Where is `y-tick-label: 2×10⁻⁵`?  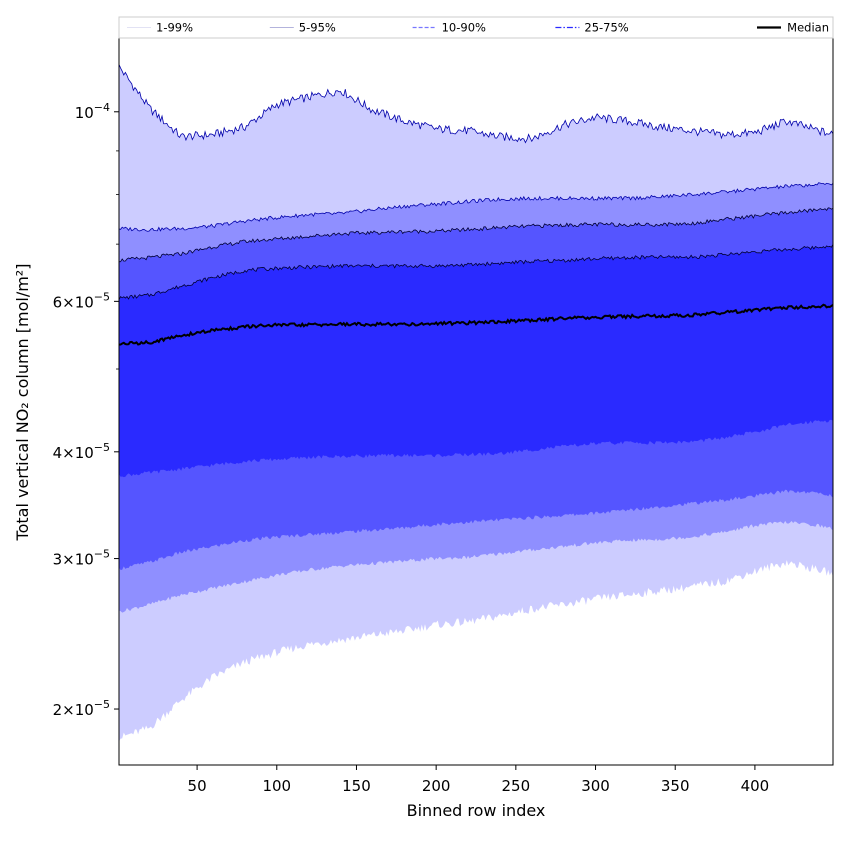 y-tick-label: 2×10⁻⁵ is located at coordinates (81, 708).